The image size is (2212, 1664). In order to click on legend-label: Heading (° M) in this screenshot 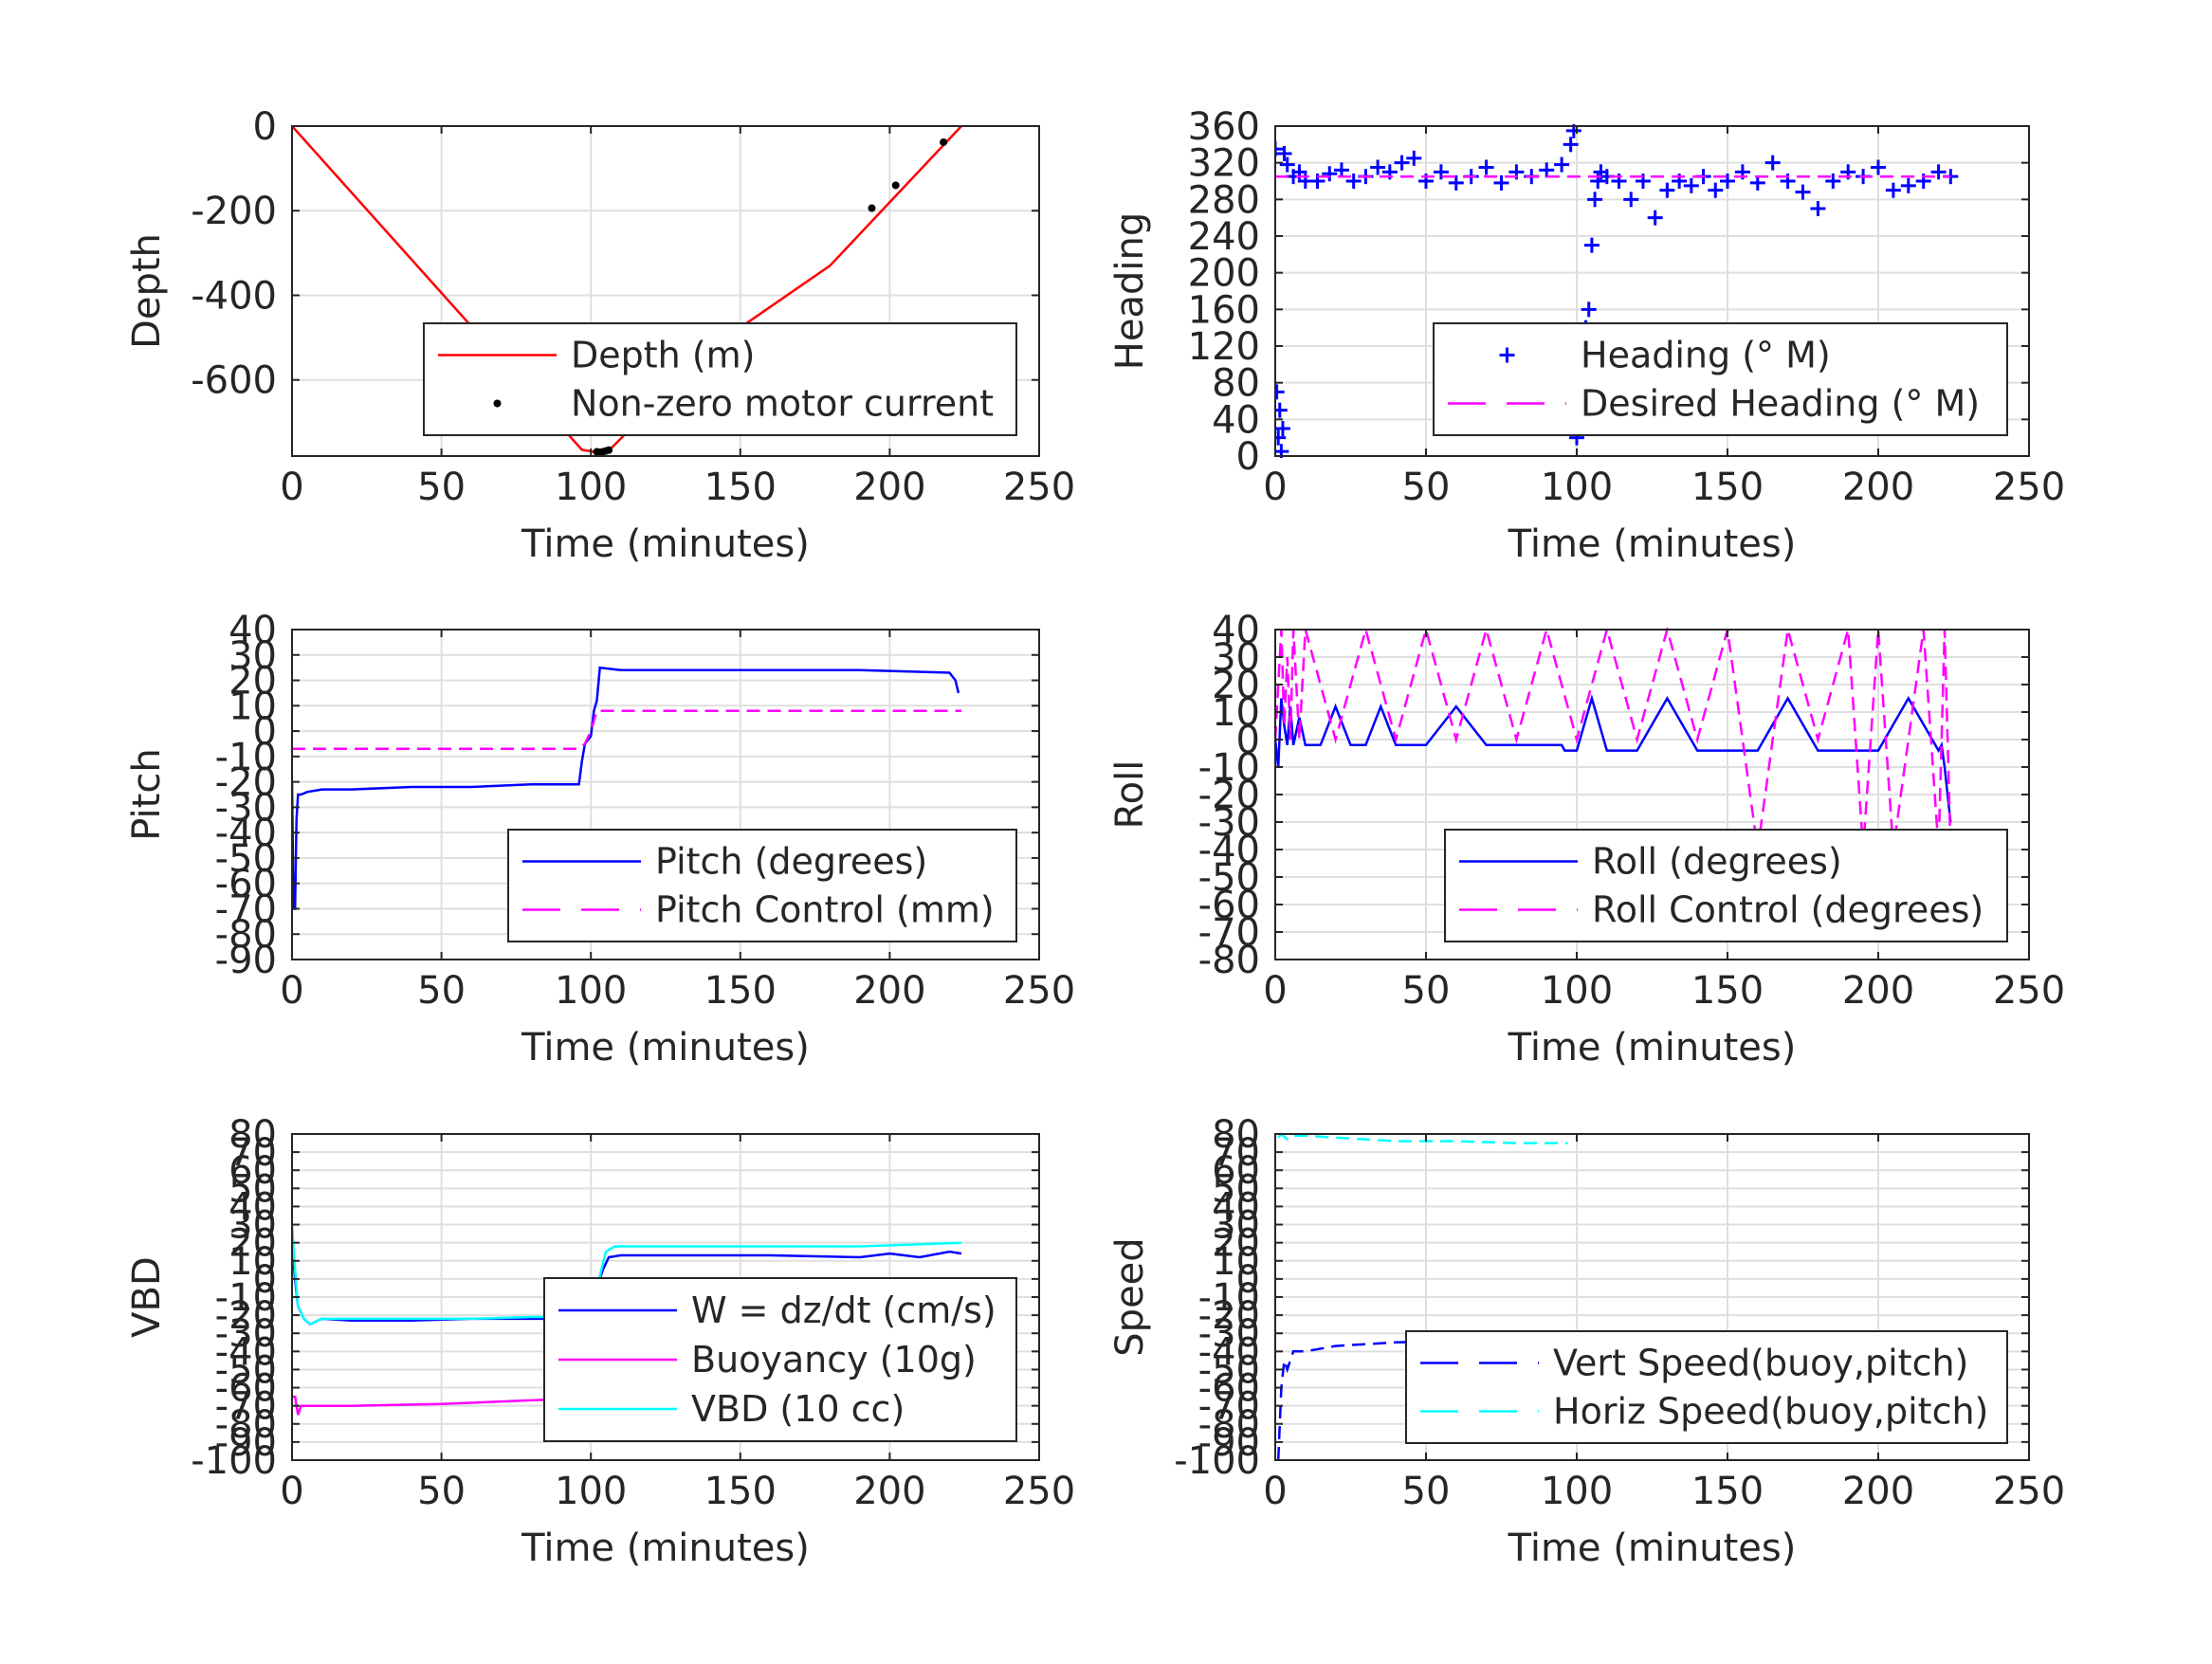, I will do `click(1706, 355)`.